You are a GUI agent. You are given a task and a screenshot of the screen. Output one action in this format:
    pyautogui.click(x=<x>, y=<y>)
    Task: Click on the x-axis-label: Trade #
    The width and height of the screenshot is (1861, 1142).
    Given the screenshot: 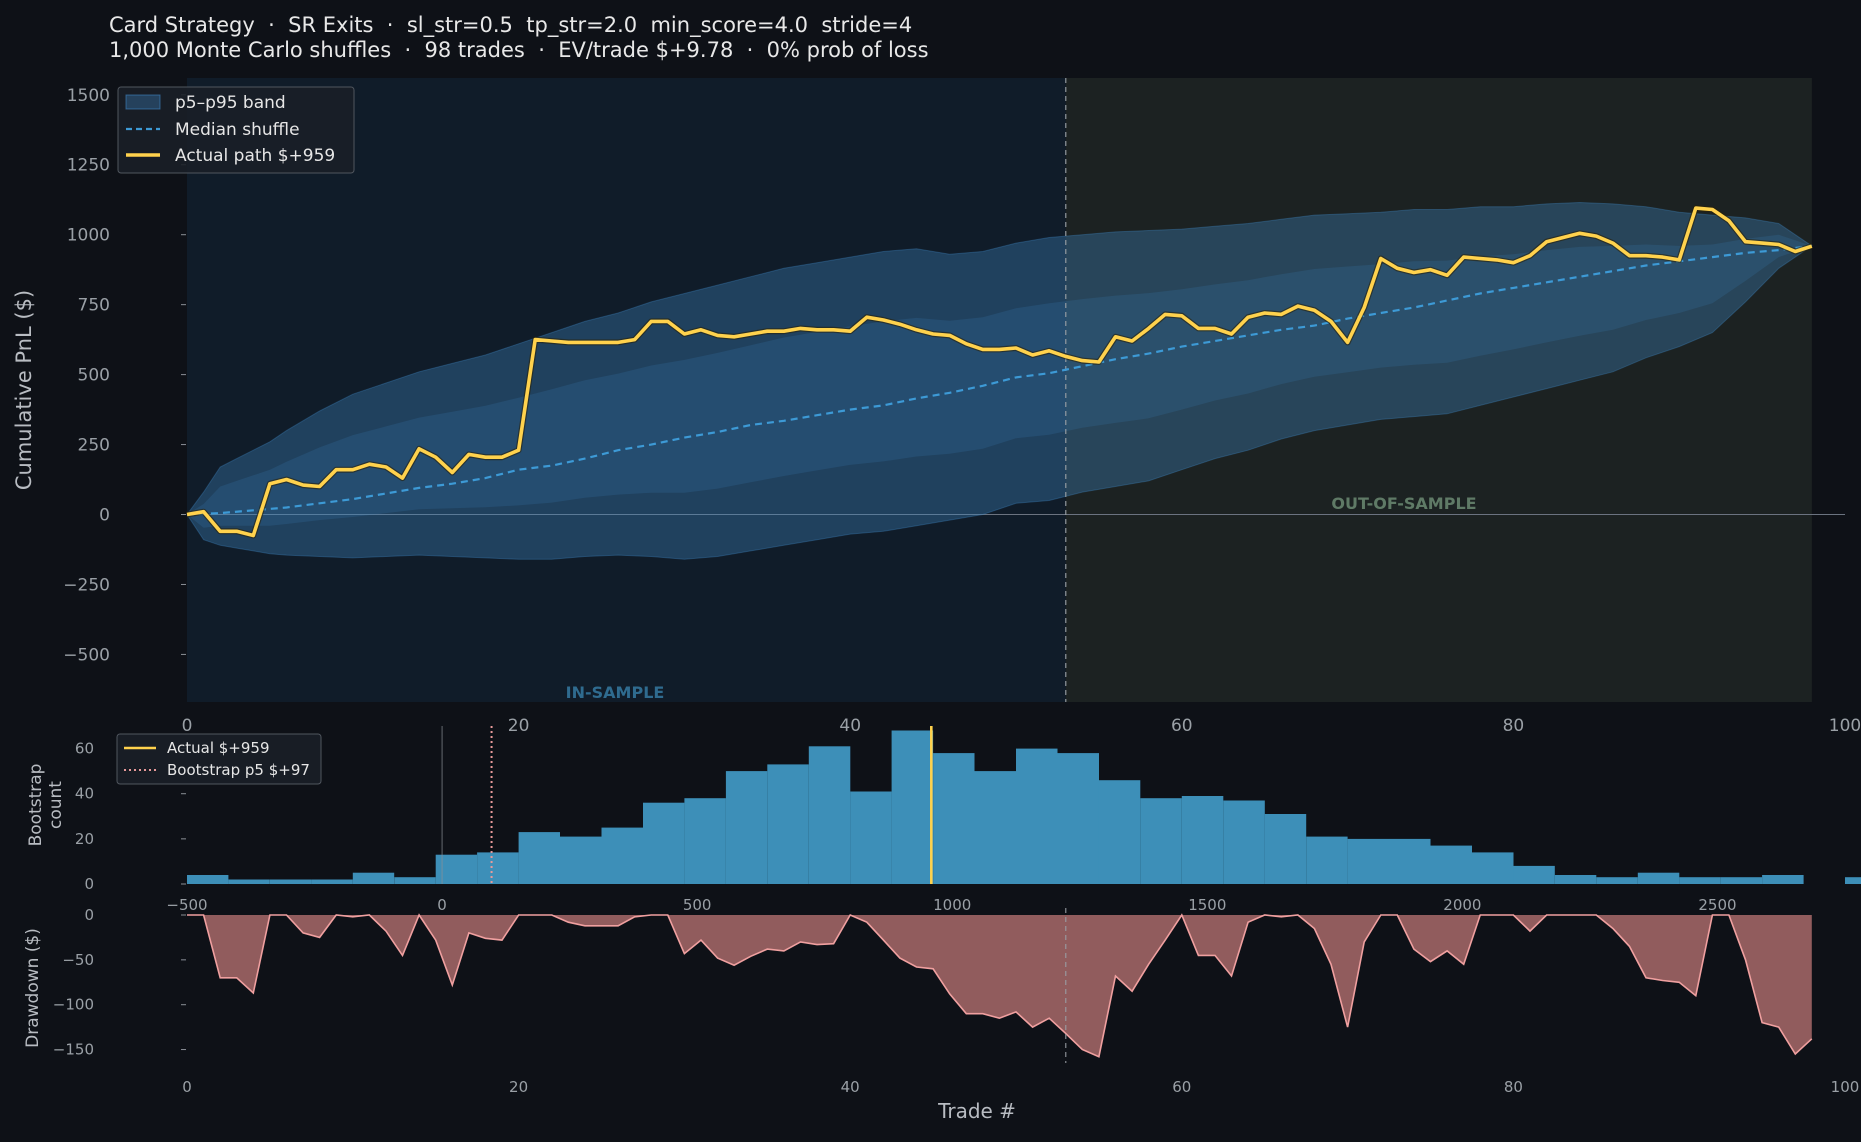 What is the action you would take?
    pyautogui.click(x=976, y=1111)
    